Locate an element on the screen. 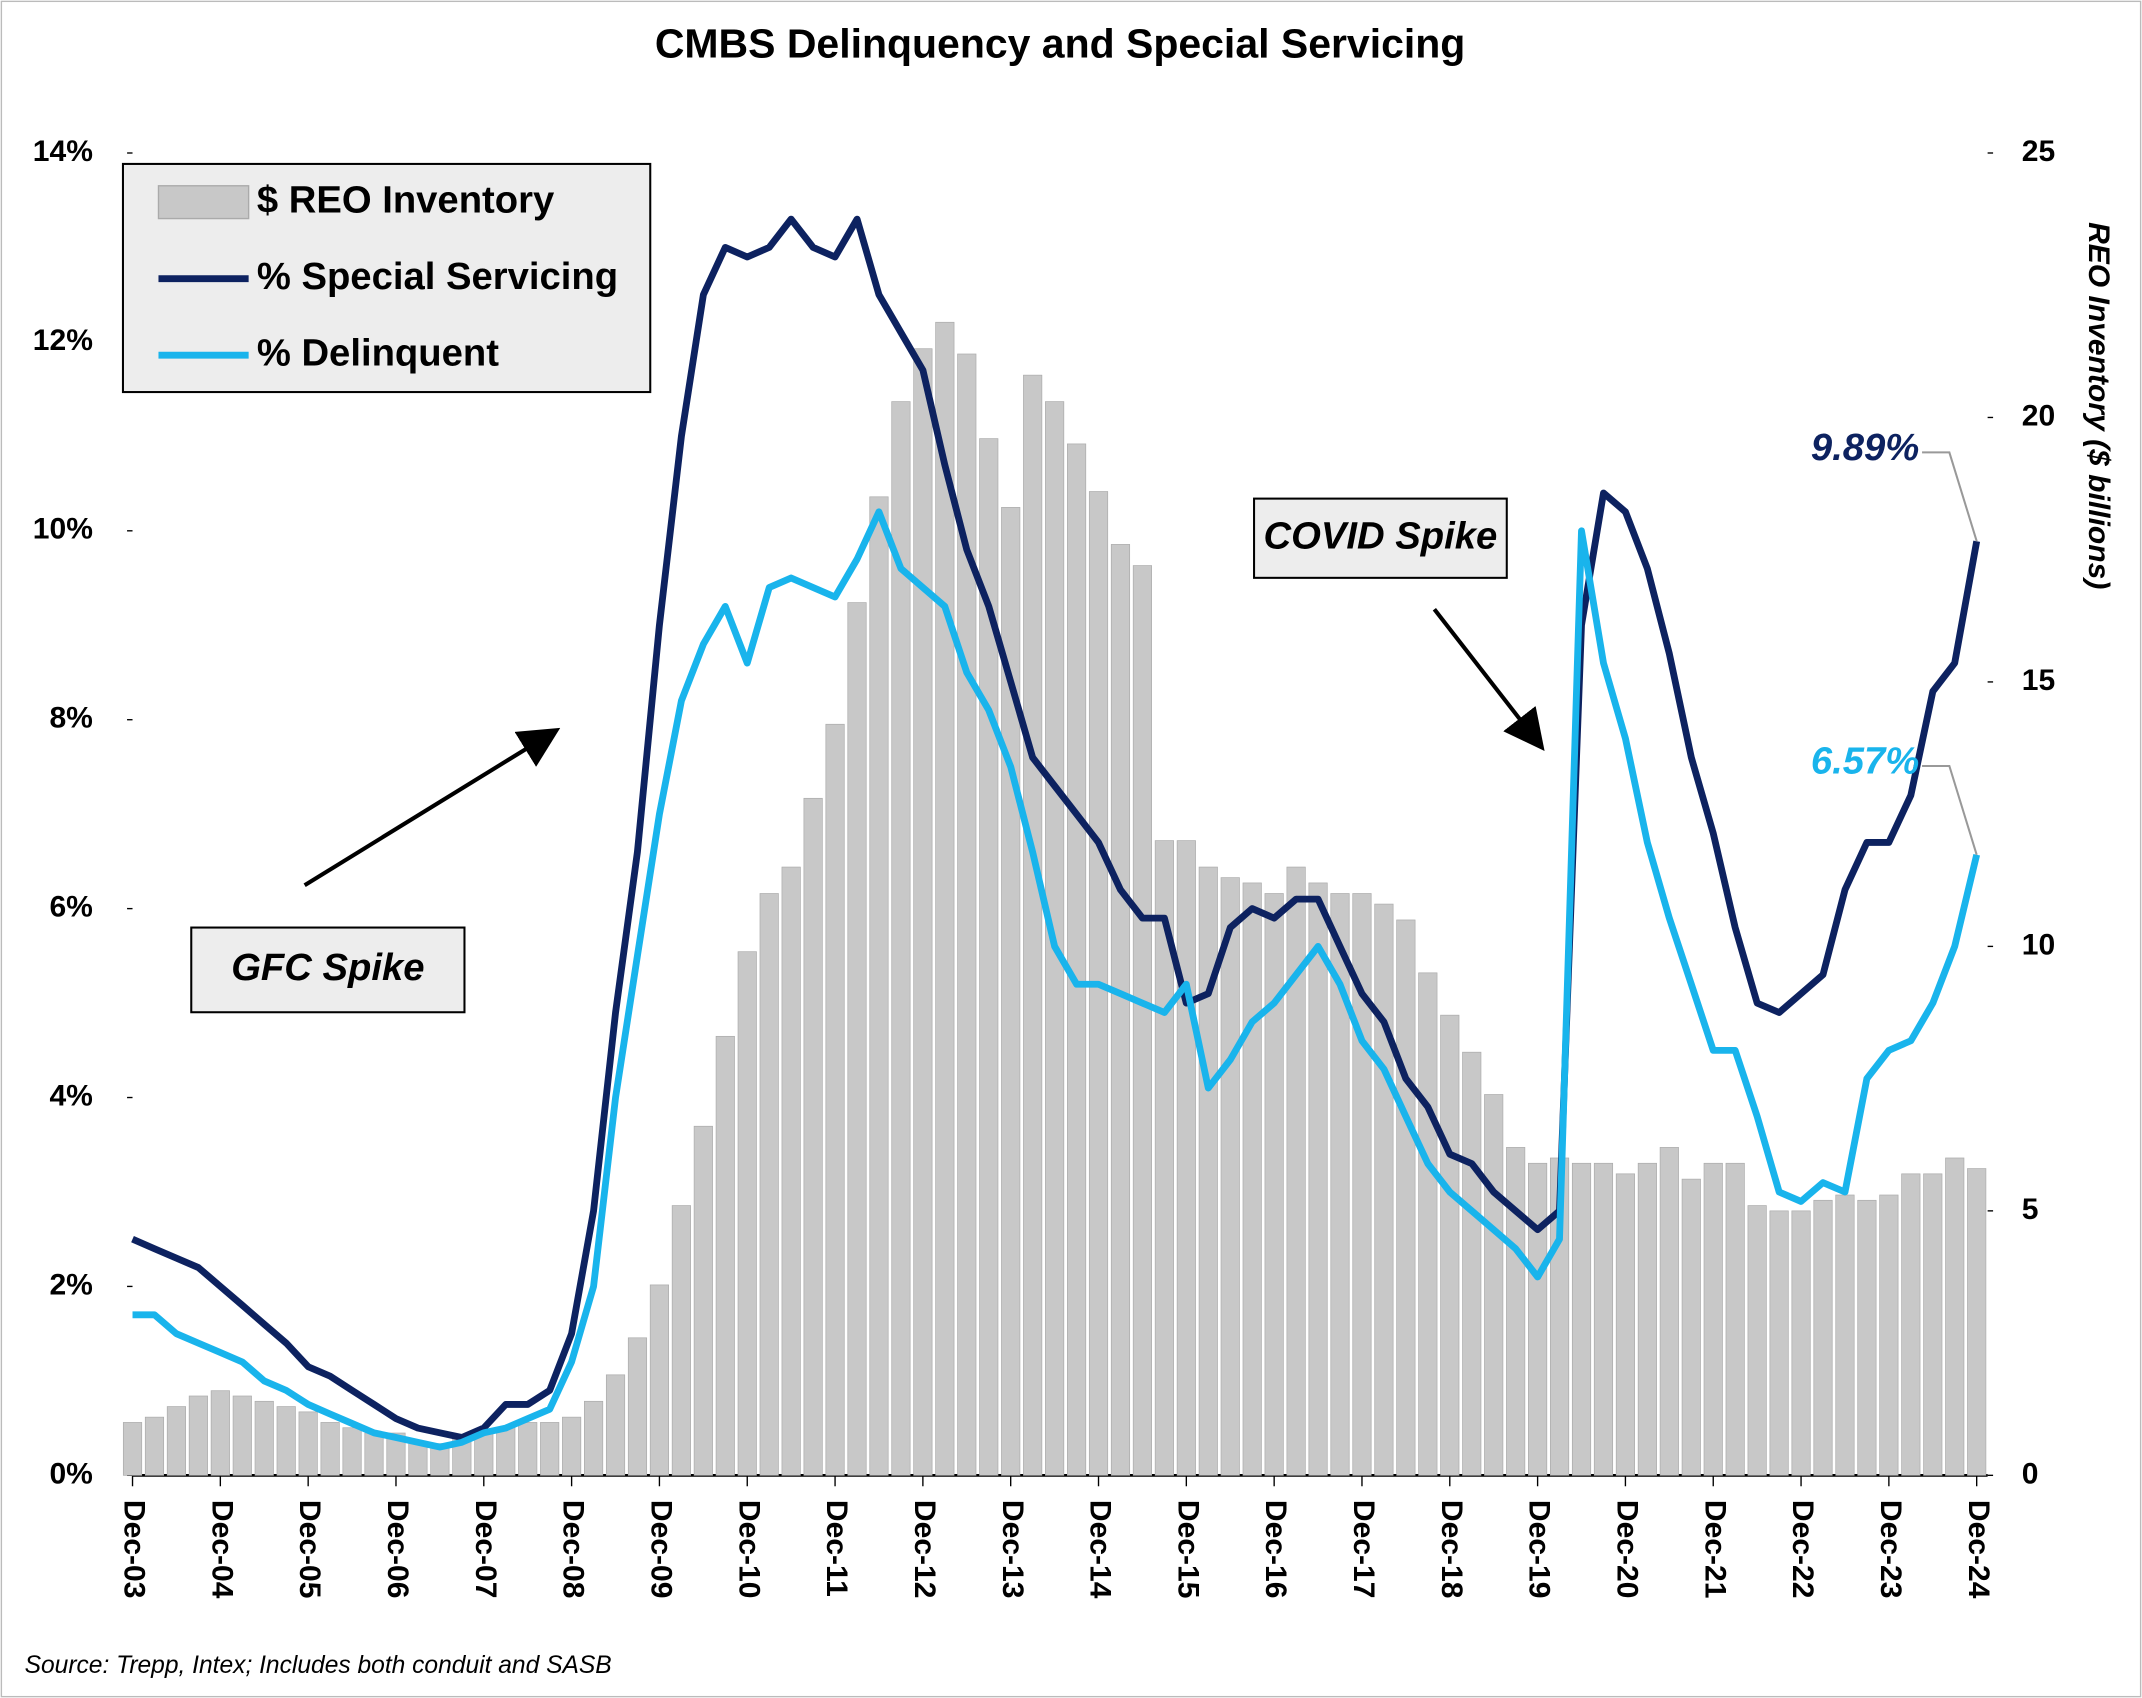 The width and height of the screenshot is (2142, 1698). annotation: GFC Spike is located at coordinates (327, 967).